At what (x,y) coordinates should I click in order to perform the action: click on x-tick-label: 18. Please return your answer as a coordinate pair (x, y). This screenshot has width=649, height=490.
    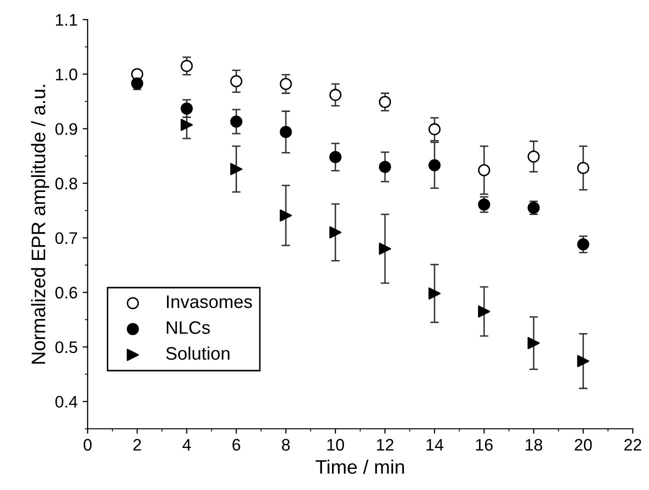
    Looking at the image, I should click on (534, 444).